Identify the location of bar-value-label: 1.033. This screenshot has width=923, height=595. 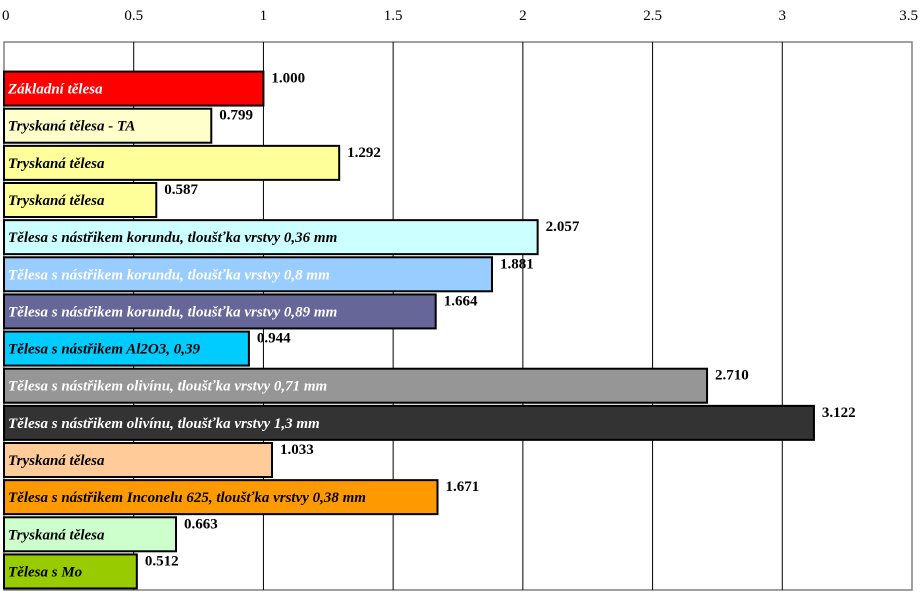
(297, 450).